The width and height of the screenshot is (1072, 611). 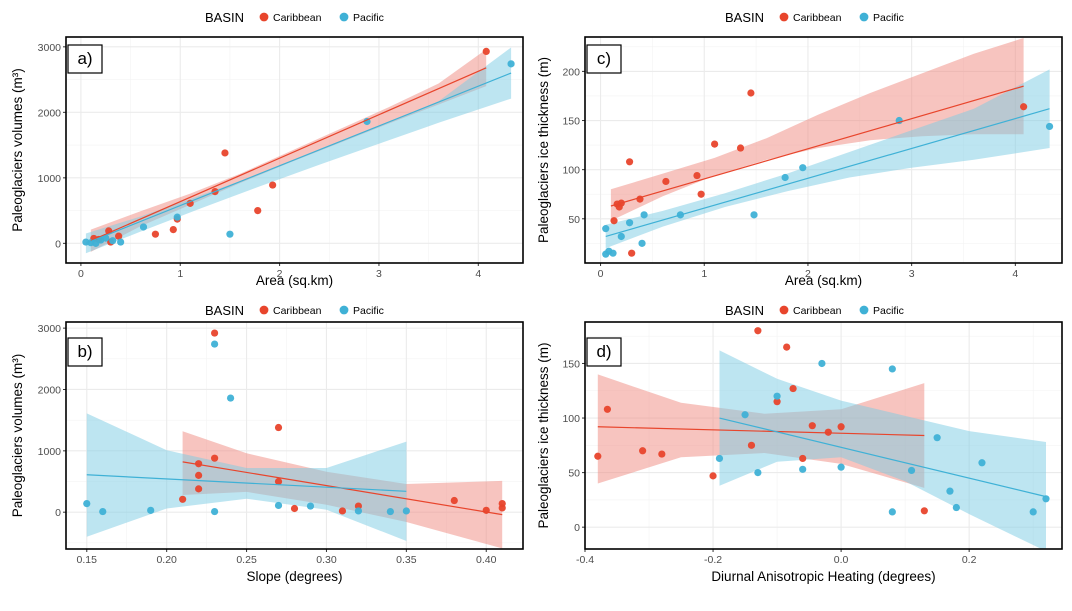 What do you see at coordinates (817, 146) in the screenshot?
I see `fit-line-caribbean` at bounding box center [817, 146].